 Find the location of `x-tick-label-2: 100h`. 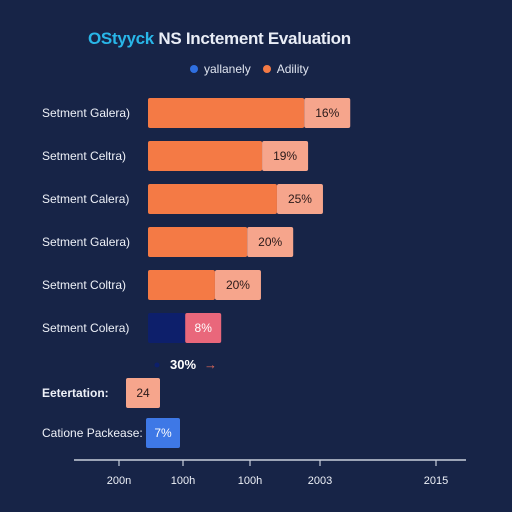

x-tick-label-2: 100h is located at coordinates (183, 481).